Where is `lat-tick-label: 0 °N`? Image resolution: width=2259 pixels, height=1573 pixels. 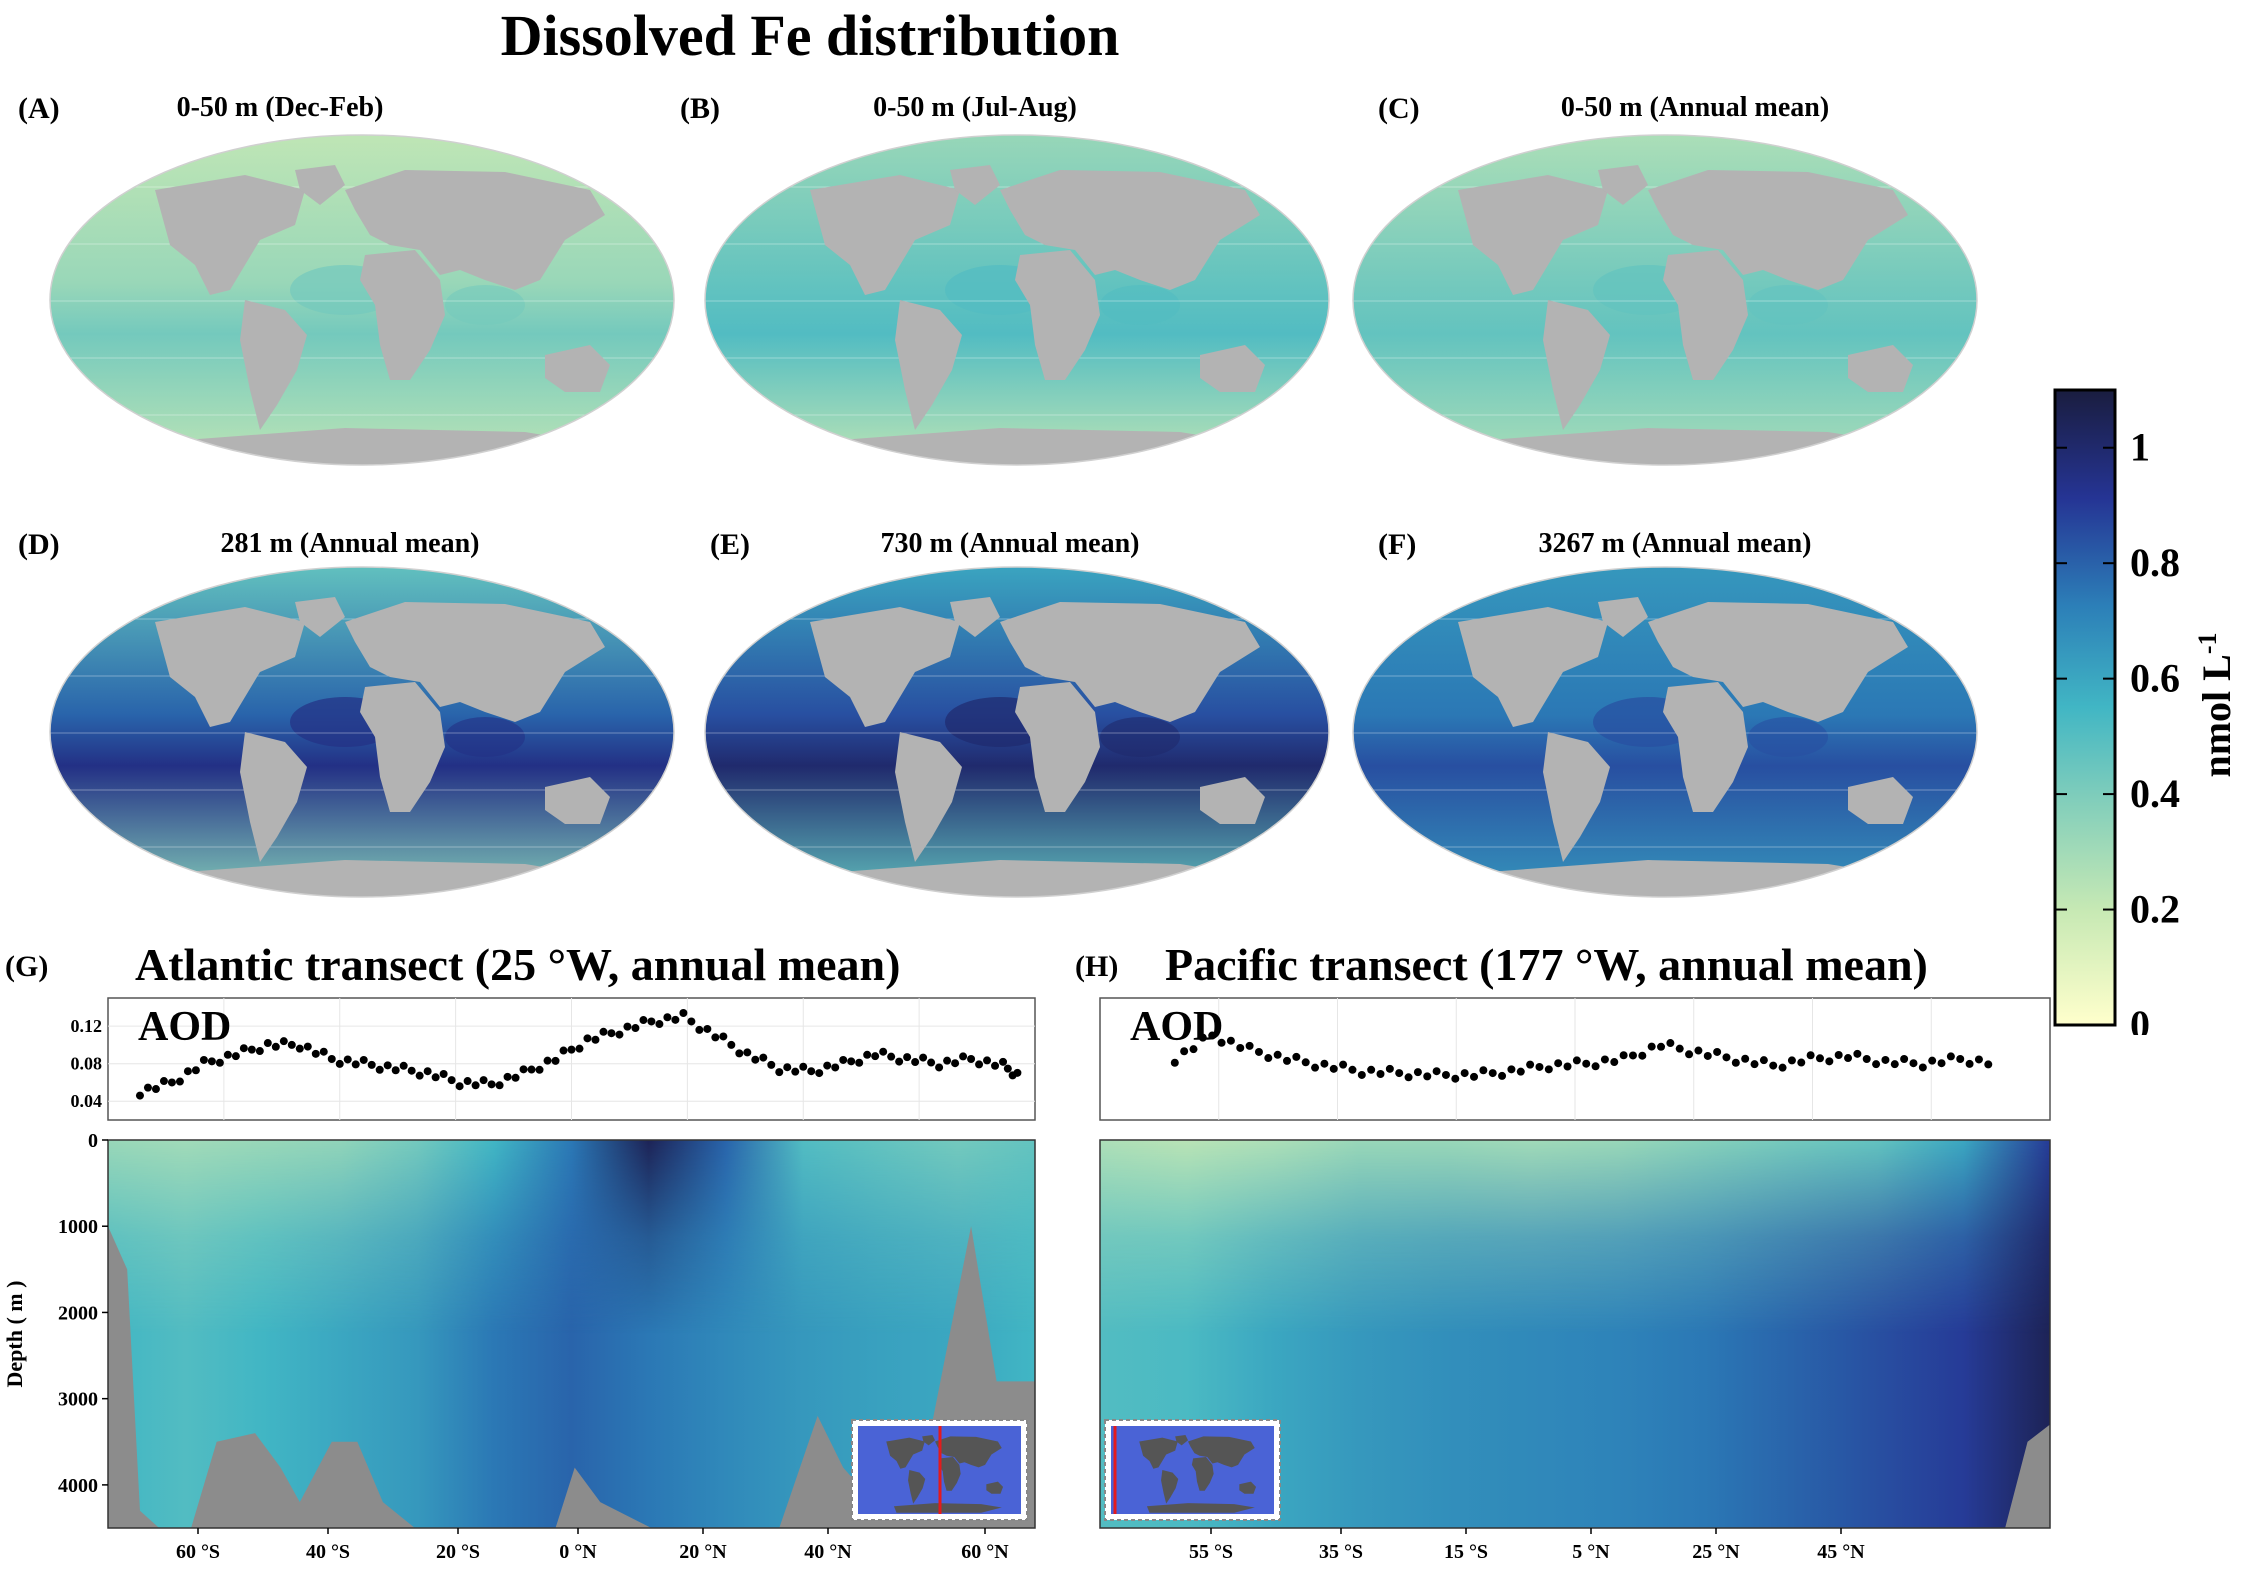
lat-tick-label: 0 °N is located at coordinates (578, 1552).